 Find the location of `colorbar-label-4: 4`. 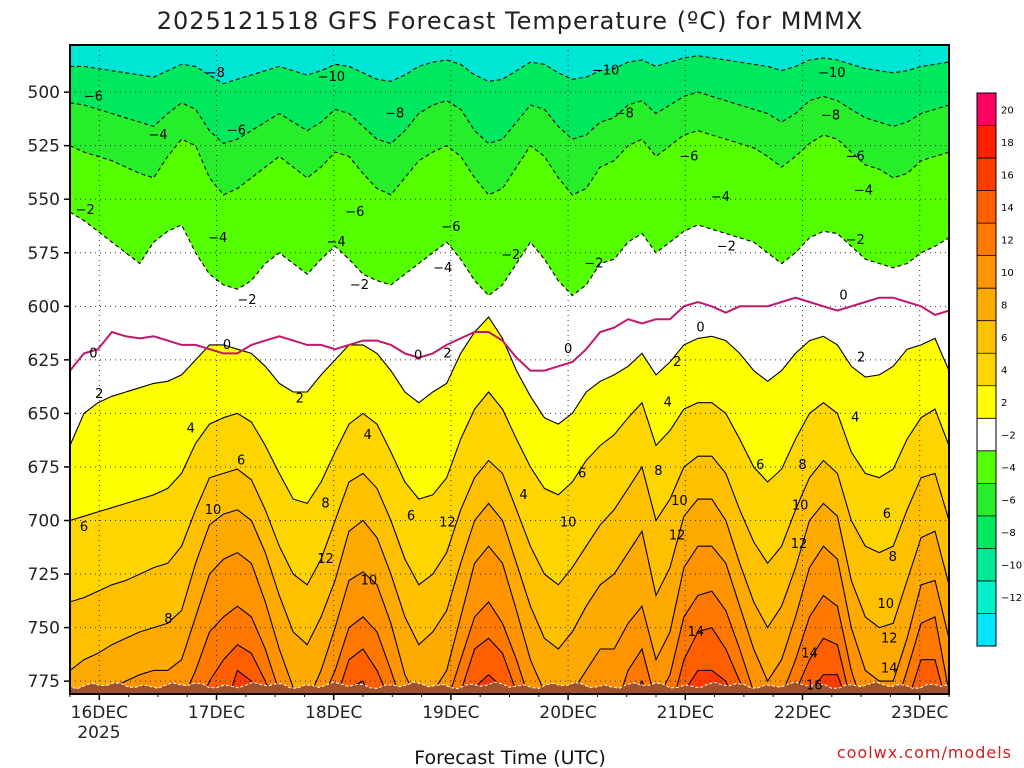

colorbar-label-4: 4 is located at coordinates (1004, 371).